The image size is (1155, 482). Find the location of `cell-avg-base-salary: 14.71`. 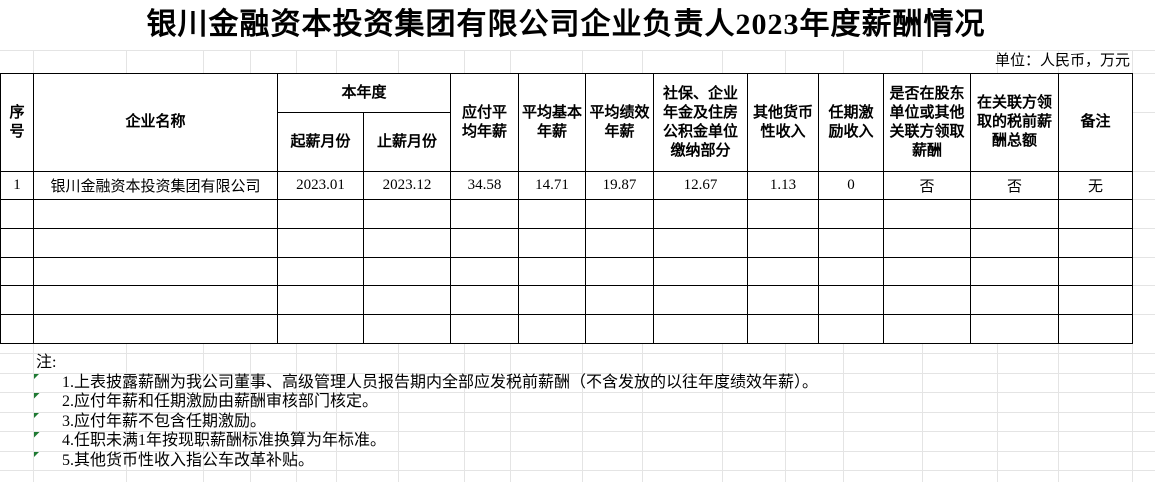

cell-avg-base-salary: 14.71 is located at coordinates (552, 185).